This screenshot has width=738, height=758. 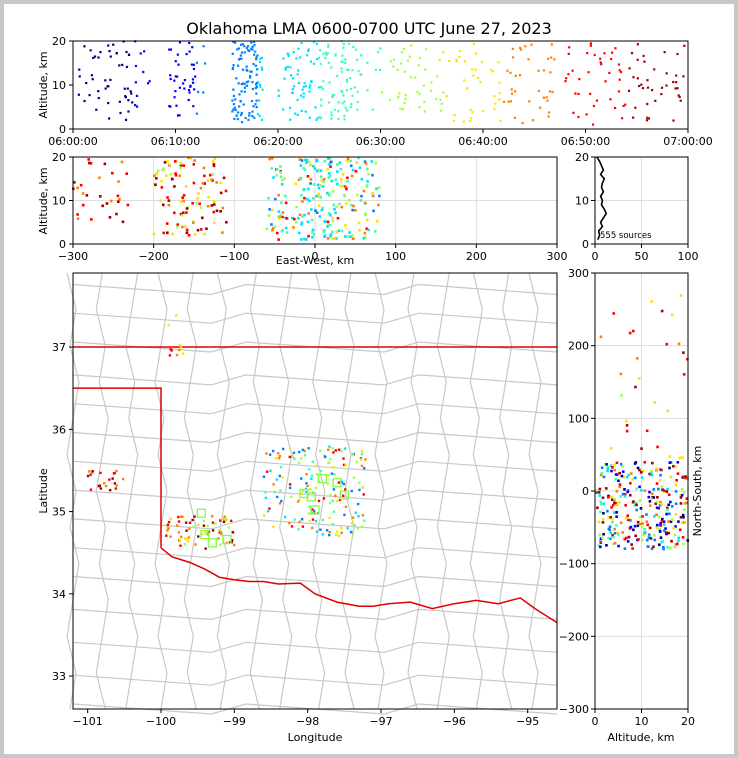 What do you see at coordinates (315, 256) in the screenshot?
I see `east-west-xtick-label: 0` at bounding box center [315, 256].